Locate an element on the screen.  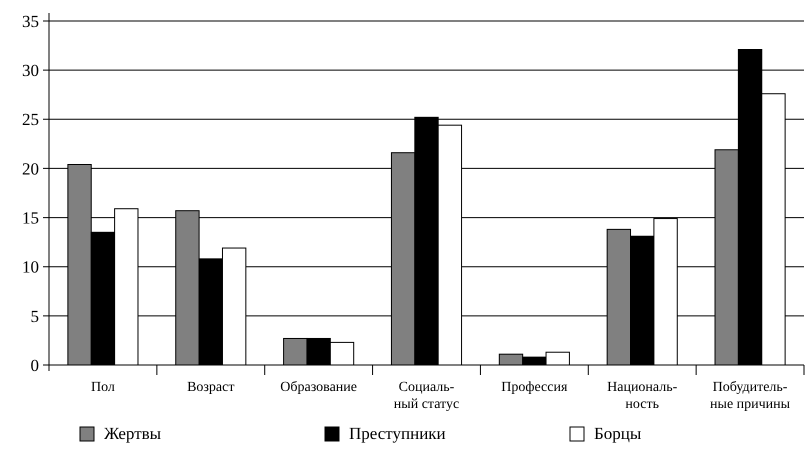
x-tick-label: Профессия is located at coordinates (534, 387).